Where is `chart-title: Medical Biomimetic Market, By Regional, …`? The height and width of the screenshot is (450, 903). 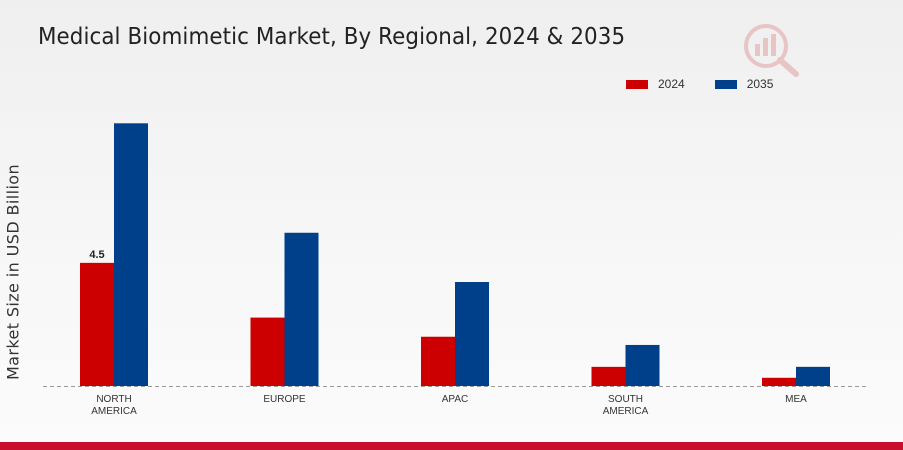
chart-title: Medical Biomimetic Market, By Regional, … is located at coordinates (332, 37).